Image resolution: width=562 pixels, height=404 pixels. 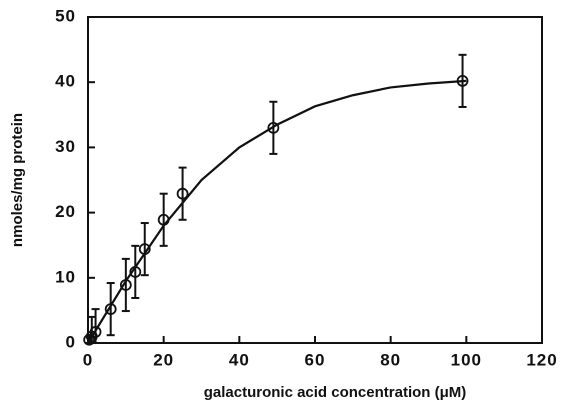 I want to click on x-tick-label: 60, so click(x=315, y=359).